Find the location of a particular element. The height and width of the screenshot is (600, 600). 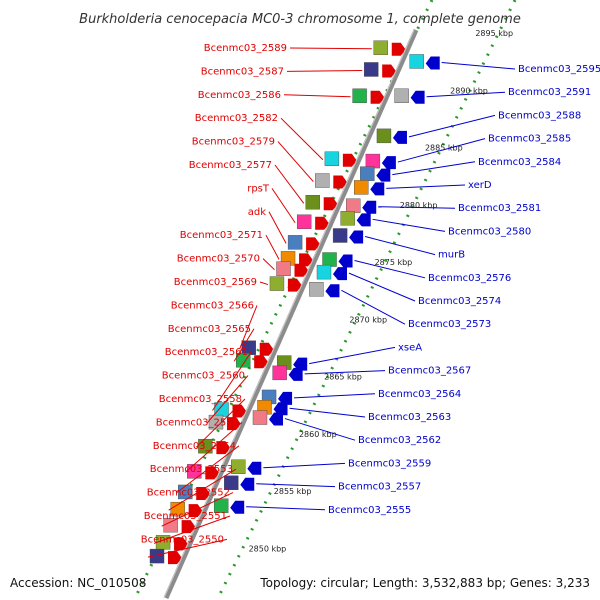

forward-gene-label: Bcenmc03_2551 is located at coordinates (185, 516).